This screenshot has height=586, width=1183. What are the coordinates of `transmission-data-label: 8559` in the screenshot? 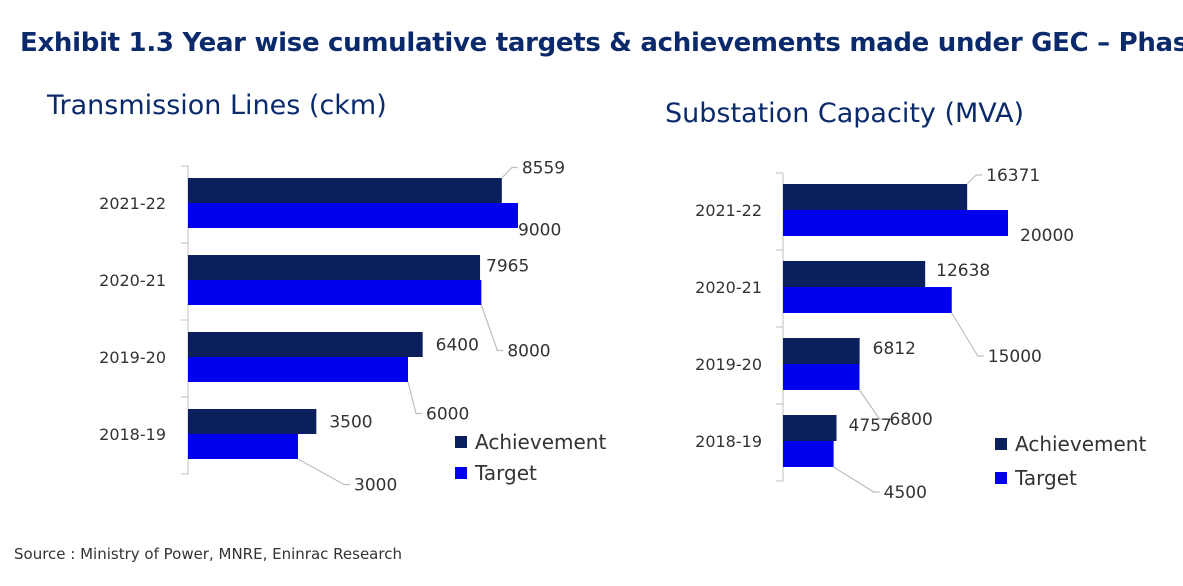 It's located at (543, 169).